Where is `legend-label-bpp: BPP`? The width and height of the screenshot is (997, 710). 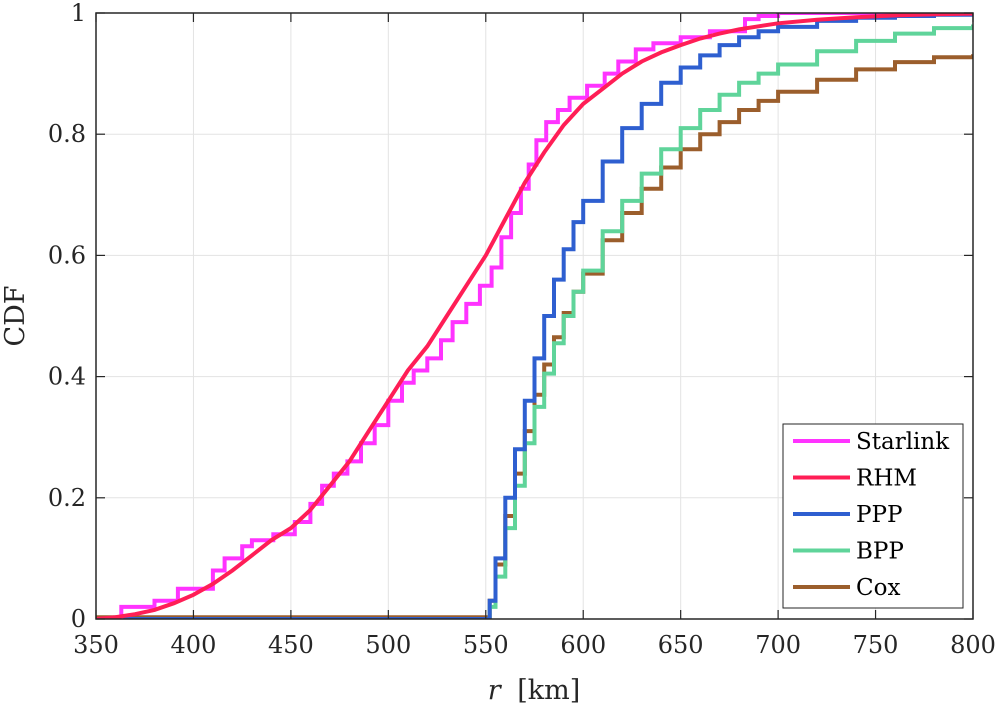
legend-label-bpp: BPP is located at coordinates (880, 552).